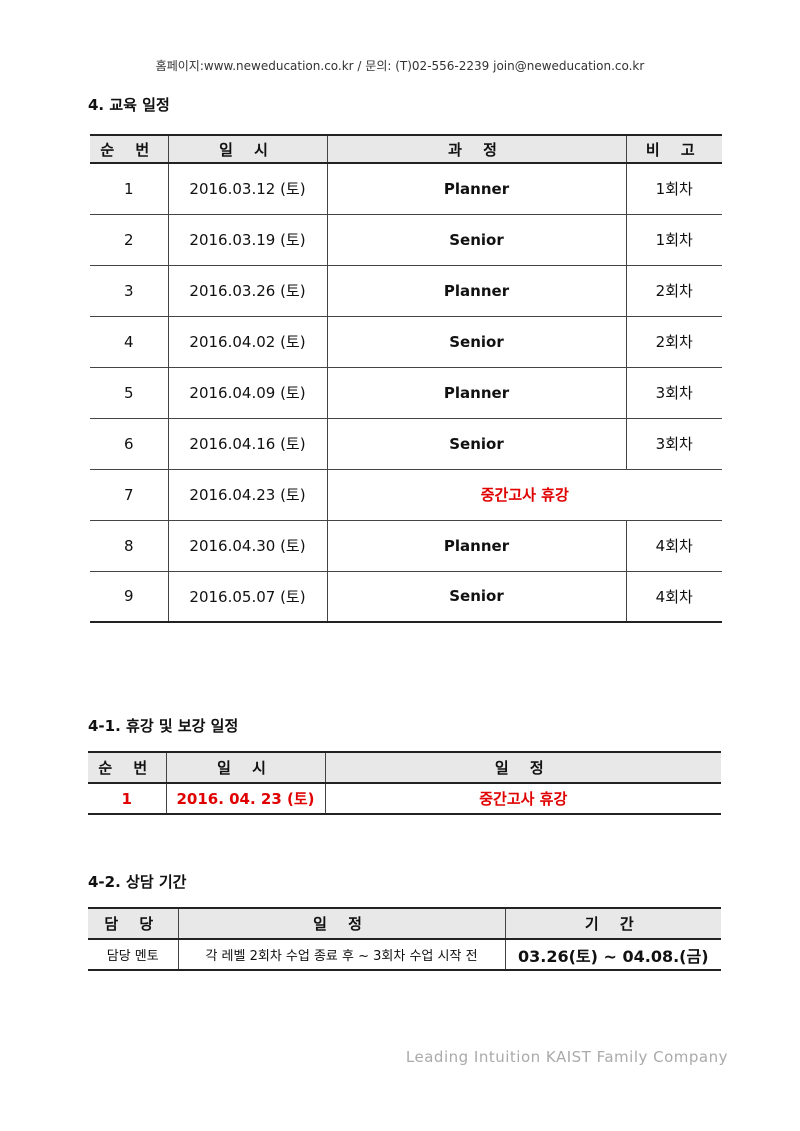 This screenshot has height=1131, width=800. I want to click on cell-no: 5, so click(129, 393).